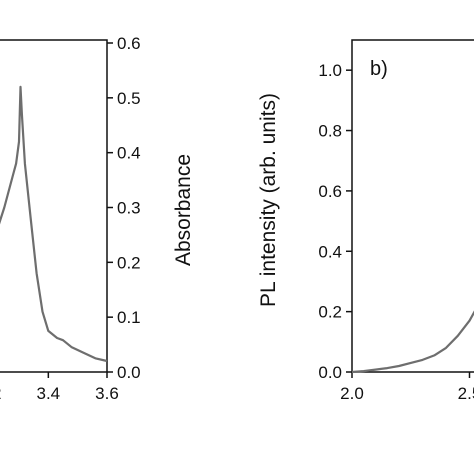  What do you see at coordinates (330, 70) in the screenshot?
I see `y-tick-label: 1.0` at bounding box center [330, 70].